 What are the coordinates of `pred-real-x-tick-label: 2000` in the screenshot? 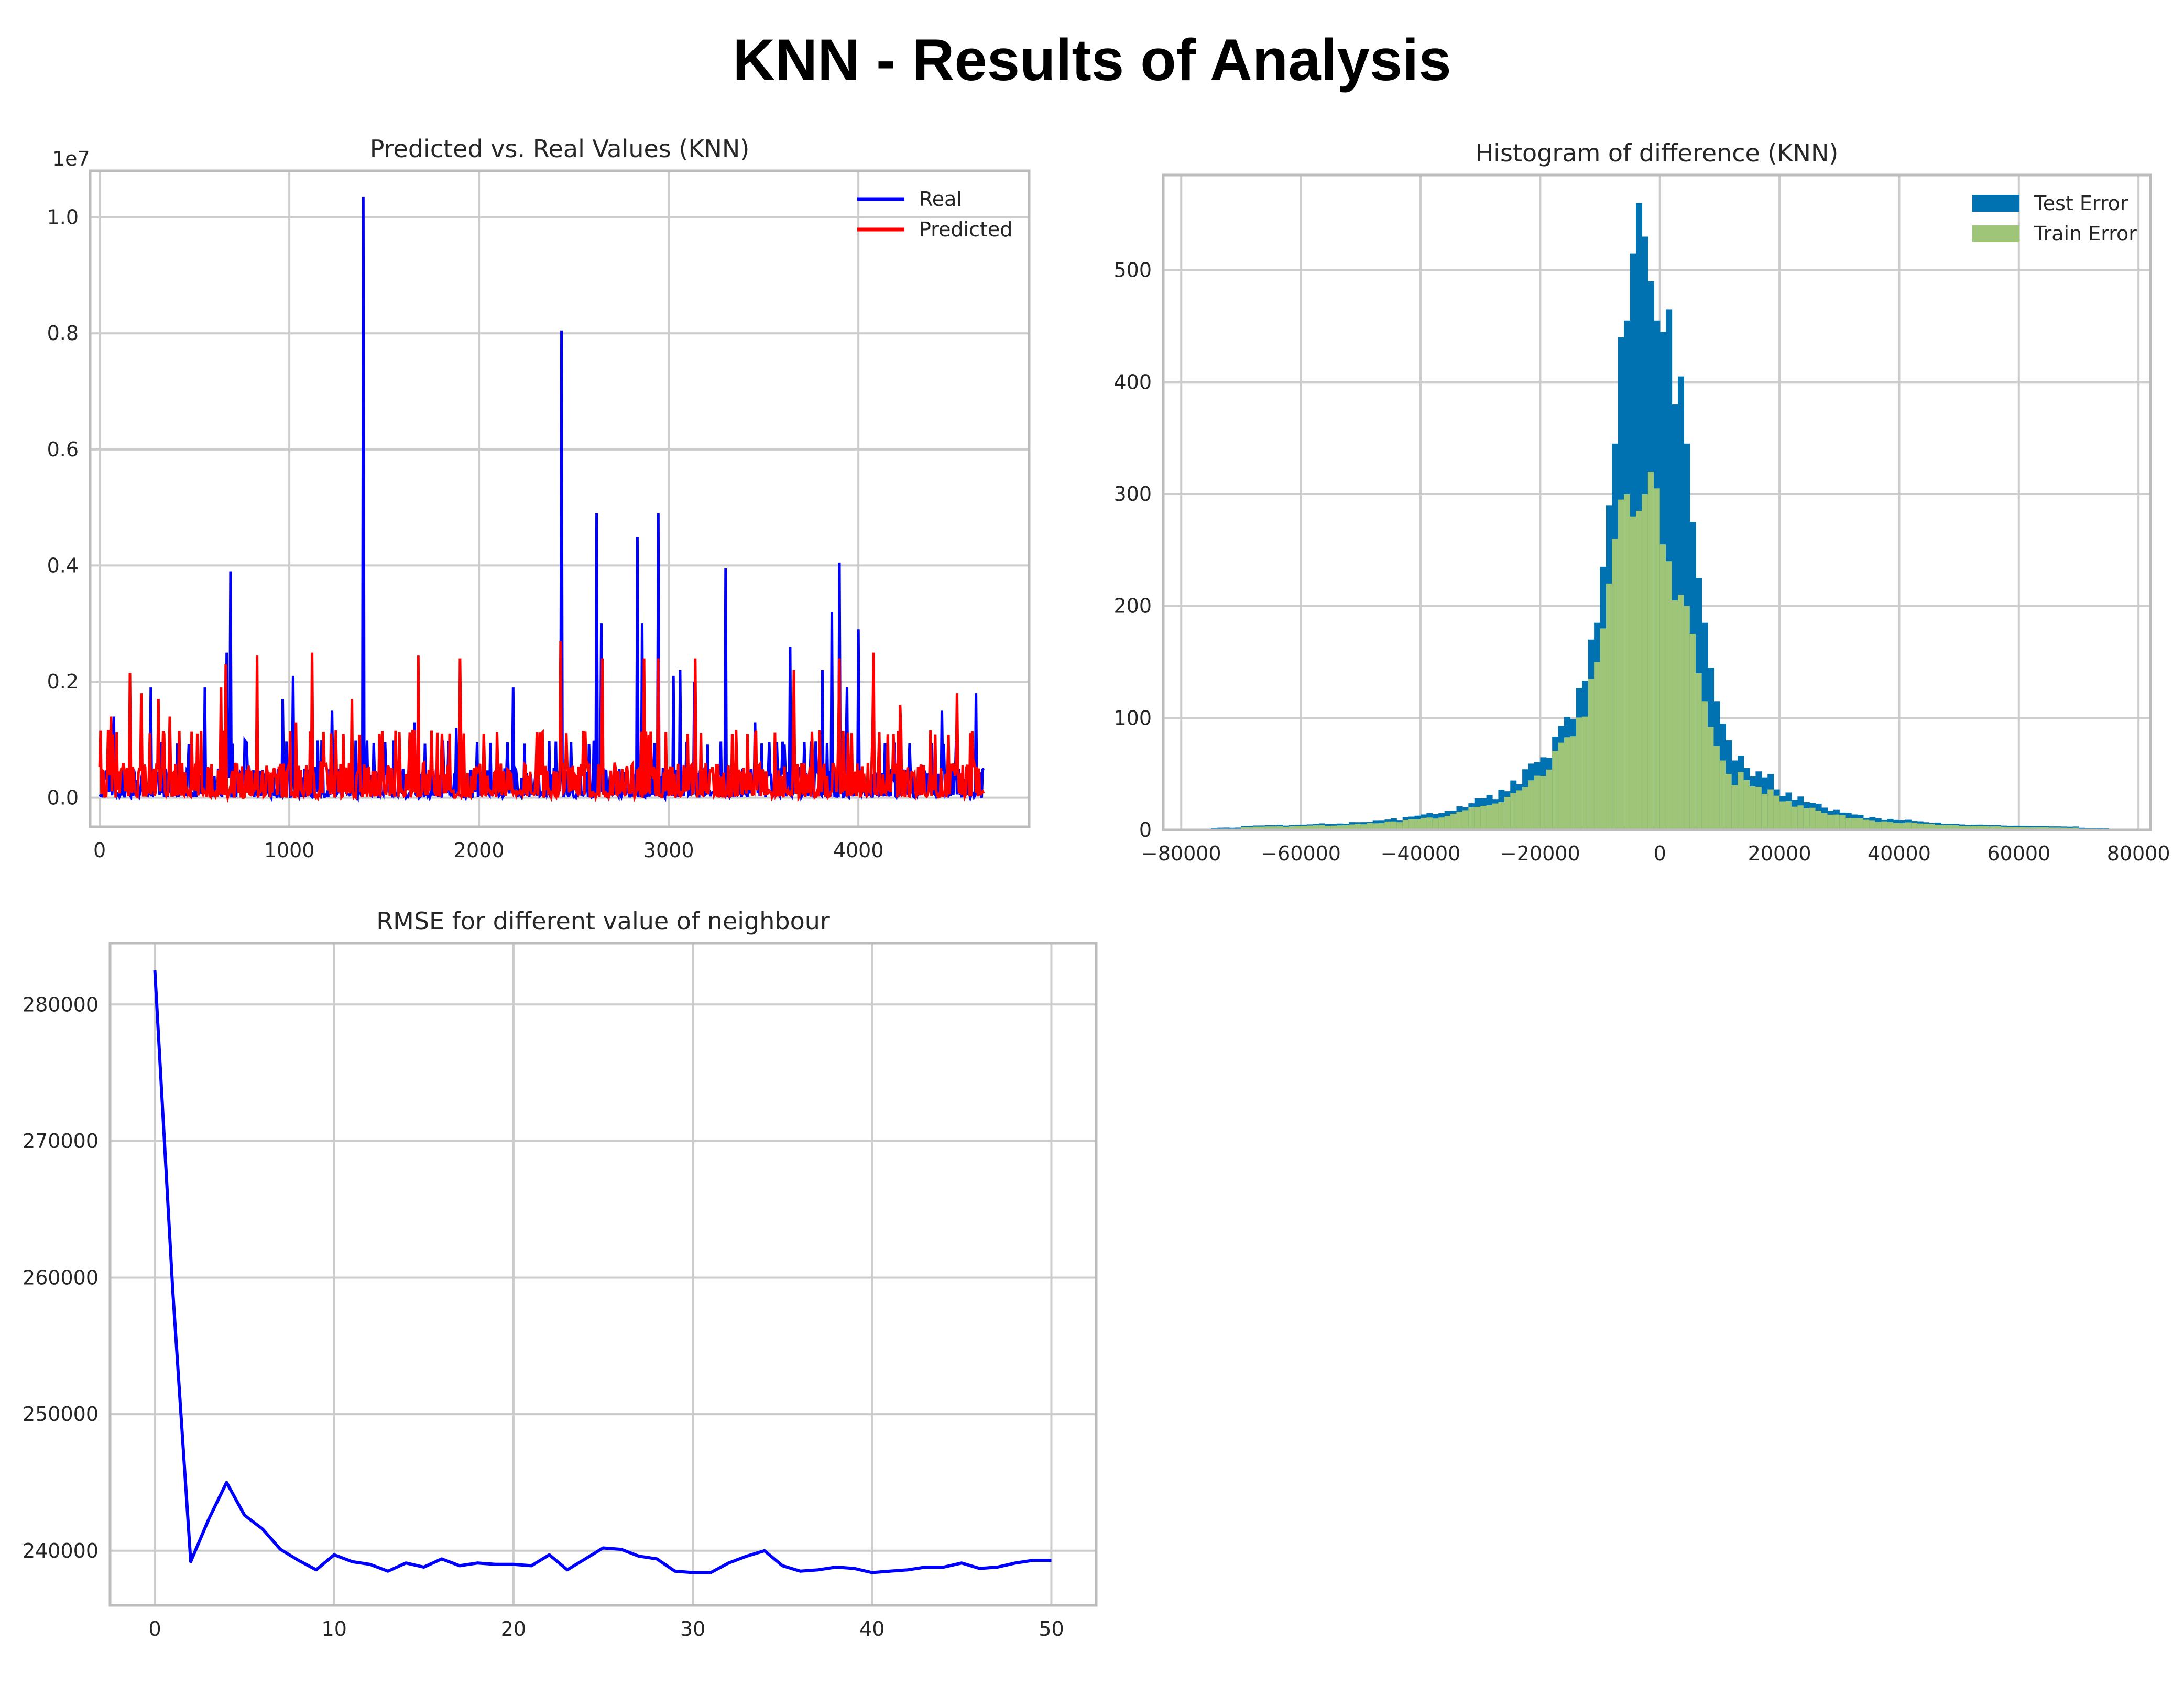 It's located at (480, 850).